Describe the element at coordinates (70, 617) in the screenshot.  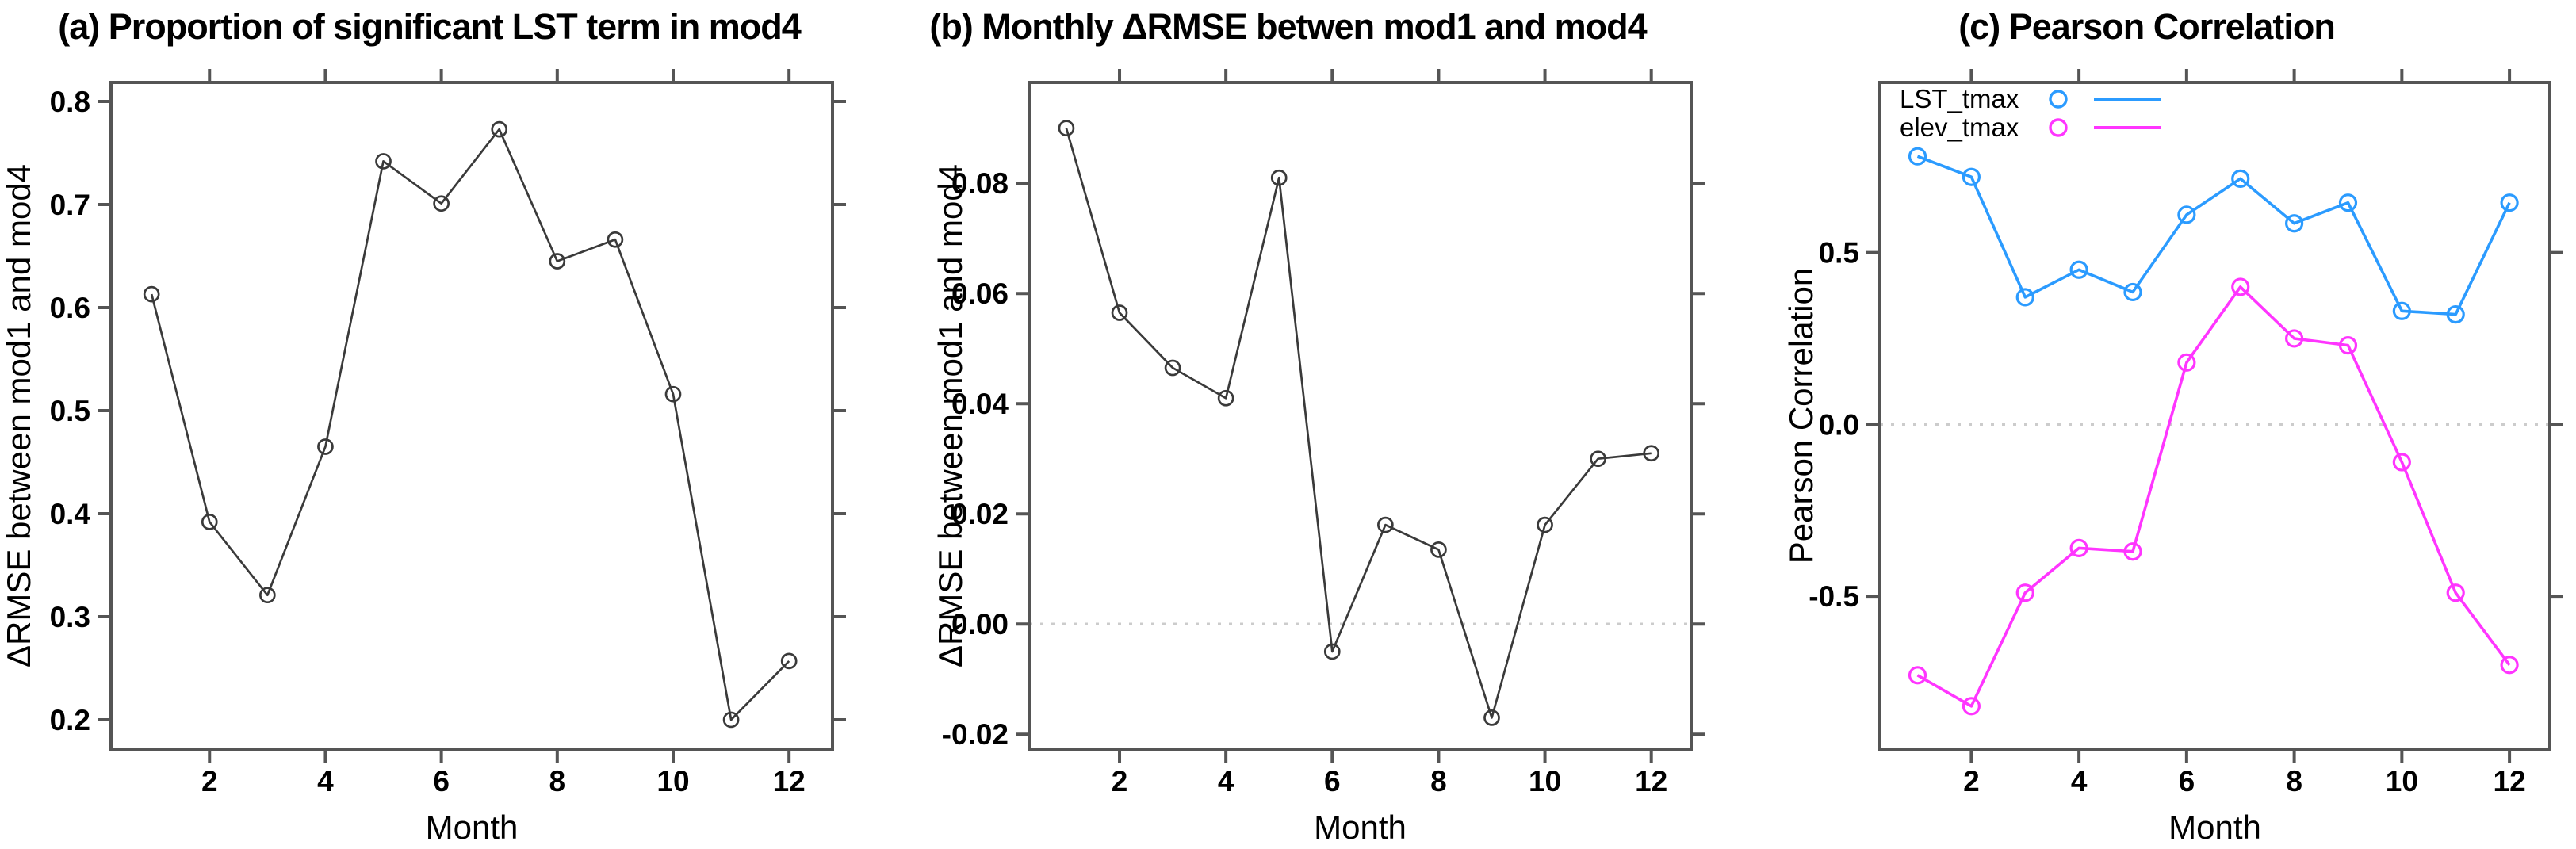
I see `y-tick-label: 0.3` at that location.